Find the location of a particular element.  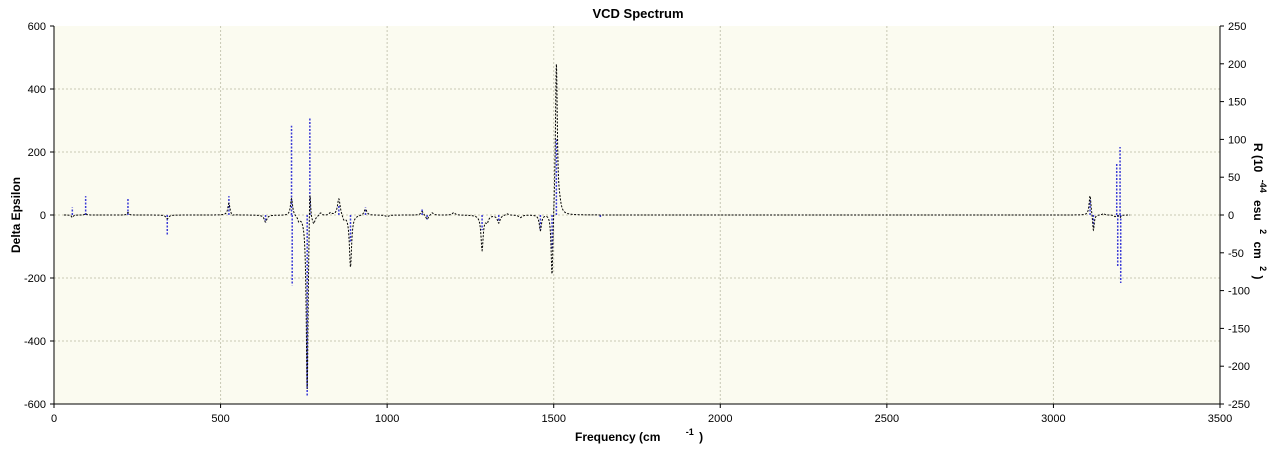

y-axis-label: Delta Epsilon is located at coordinates (16, 215).